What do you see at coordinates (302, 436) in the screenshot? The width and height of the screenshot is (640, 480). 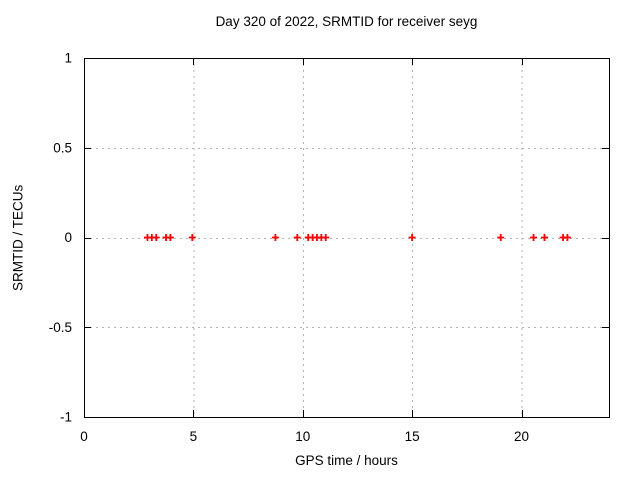 I see `x-tick-label: 10` at bounding box center [302, 436].